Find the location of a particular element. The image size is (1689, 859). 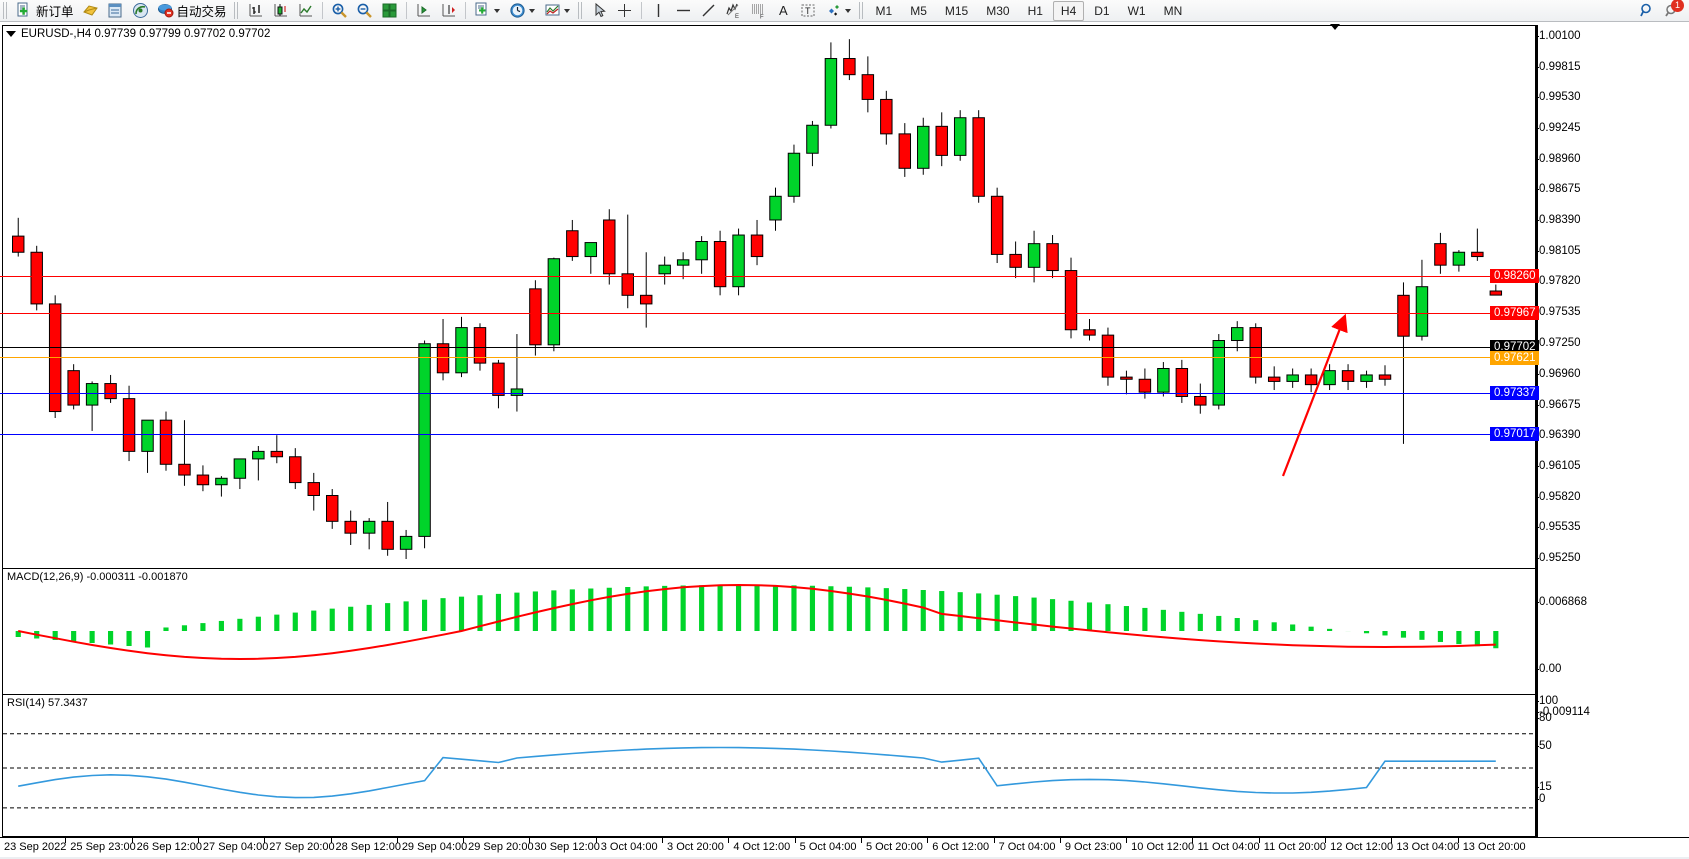

price-badge-support-2: 0.97017 is located at coordinates (1514, 434).